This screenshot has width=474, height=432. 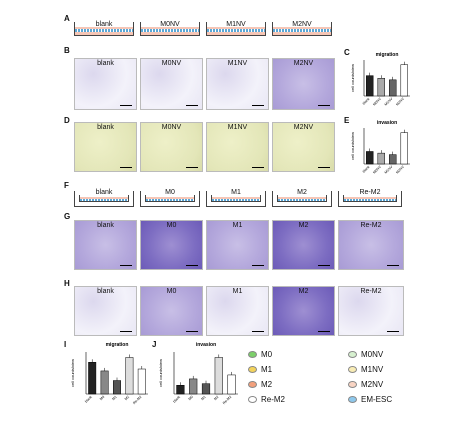 I want to click on legend-label: M0NV, so click(x=372, y=354).